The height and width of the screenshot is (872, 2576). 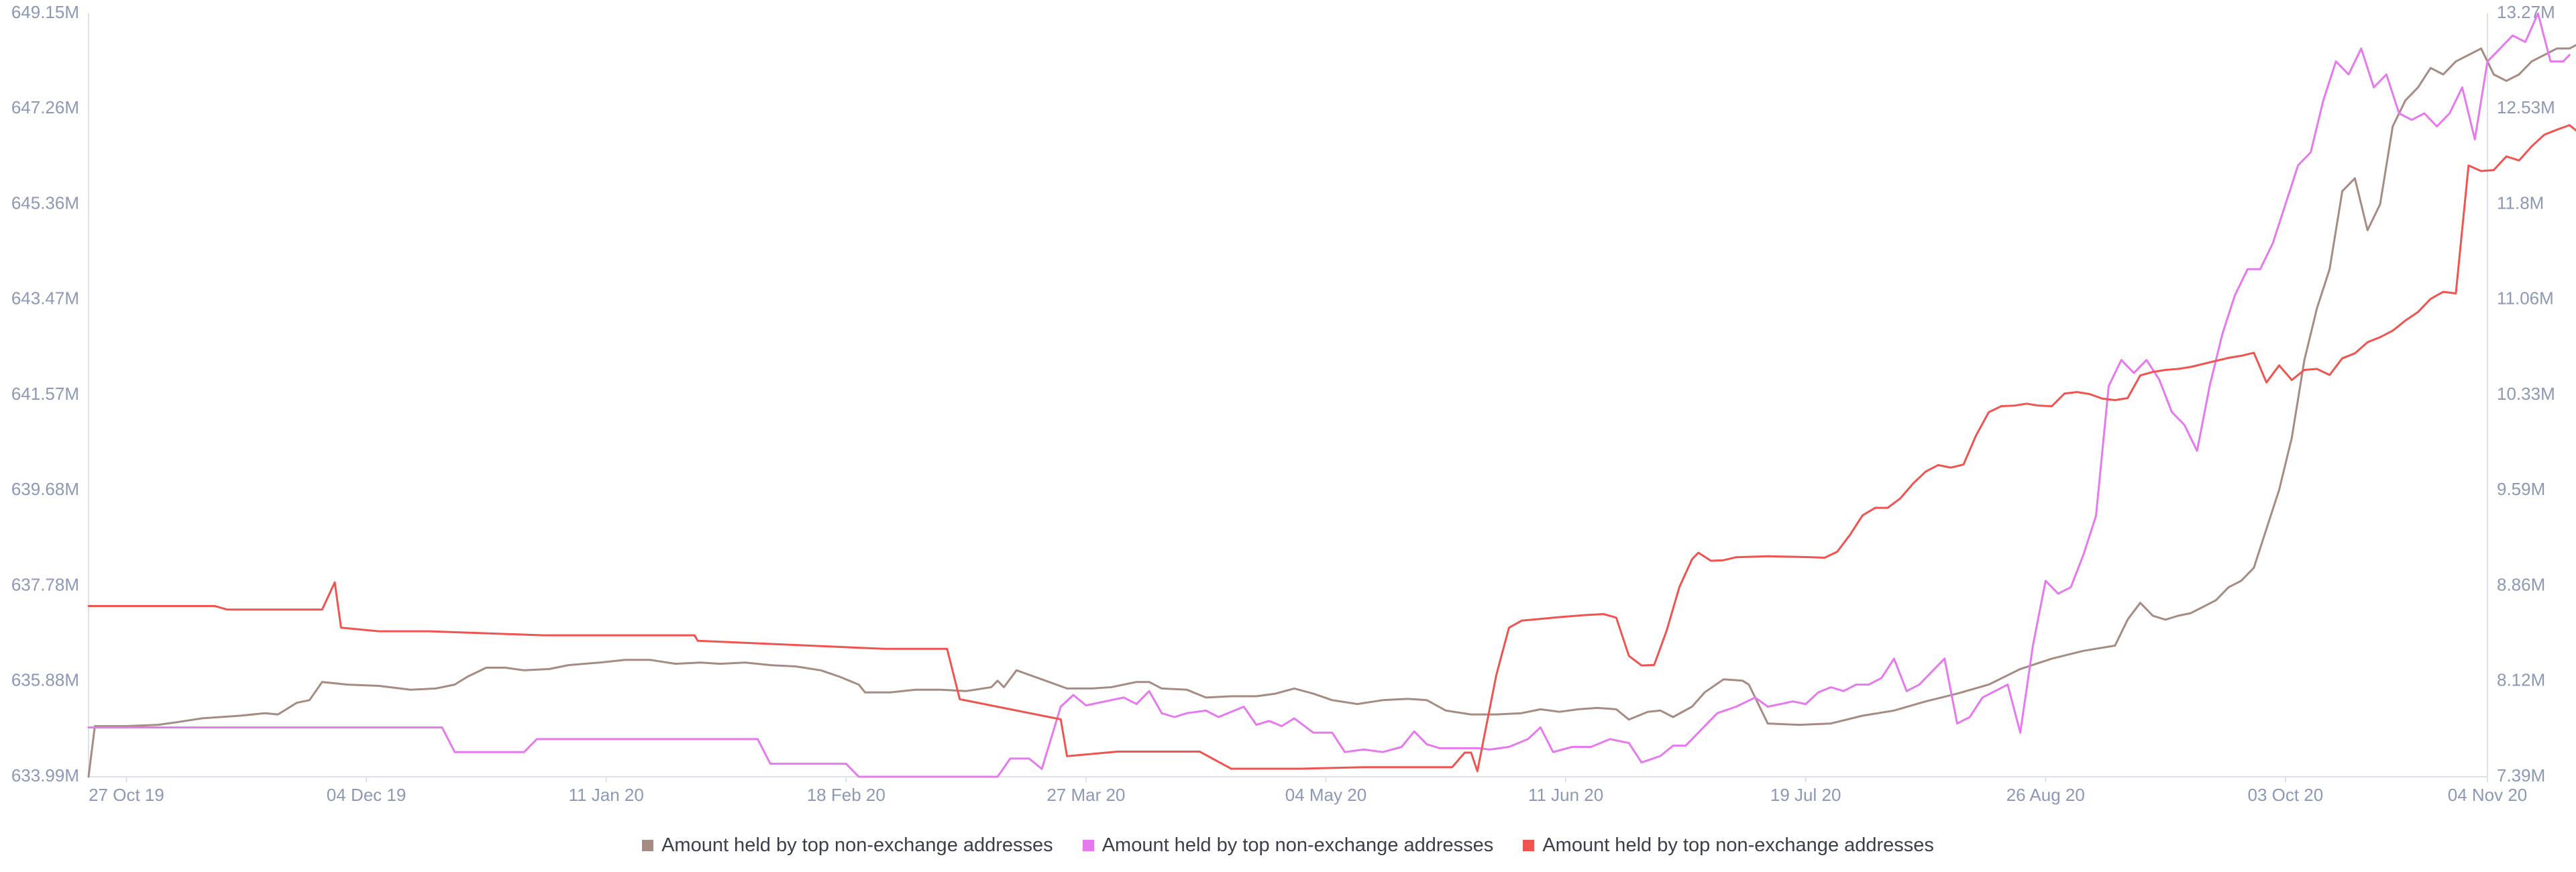 I want to click on legend-swatch-red, so click(x=1529, y=845).